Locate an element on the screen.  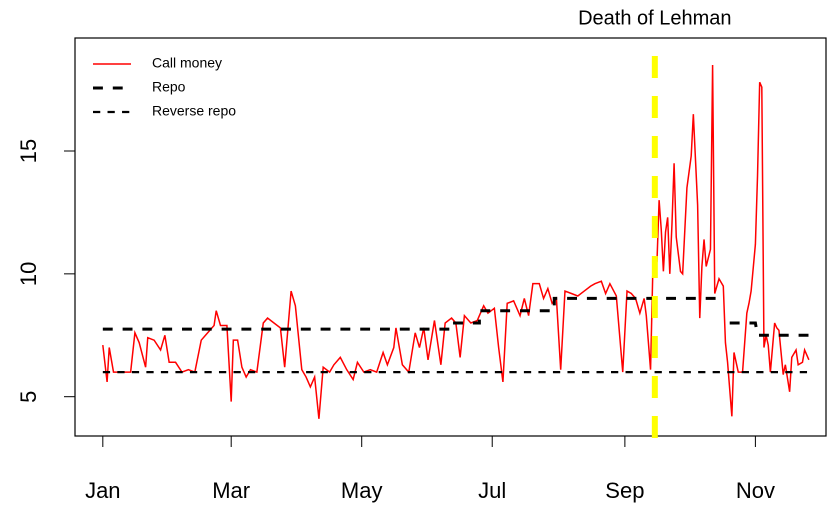
legend-label: Reverse repo is located at coordinates (194, 111).